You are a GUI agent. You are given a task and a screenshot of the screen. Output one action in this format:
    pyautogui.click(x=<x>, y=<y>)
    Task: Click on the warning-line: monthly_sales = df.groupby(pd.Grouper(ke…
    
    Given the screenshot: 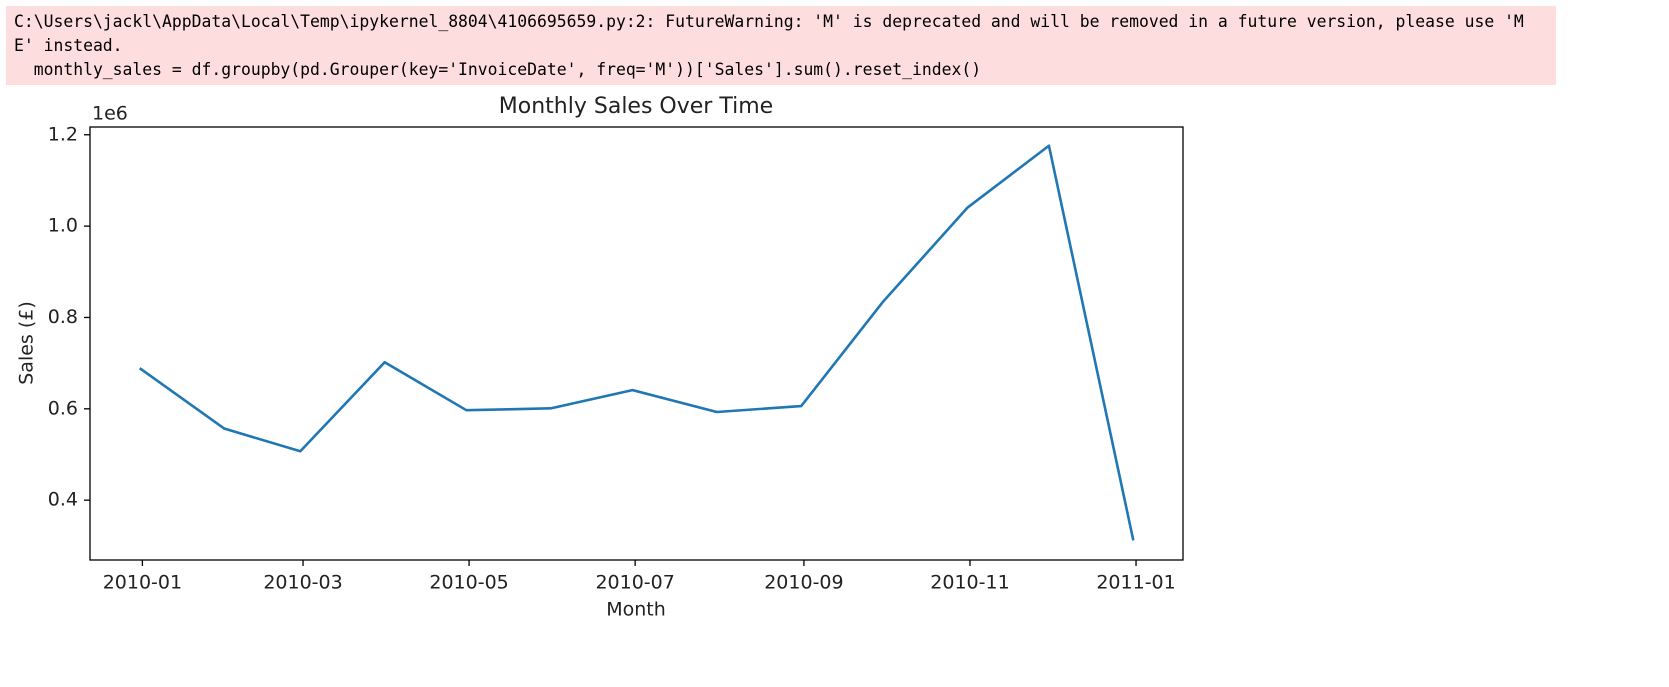 What is the action you would take?
    pyautogui.click(x=498, y=69)
    